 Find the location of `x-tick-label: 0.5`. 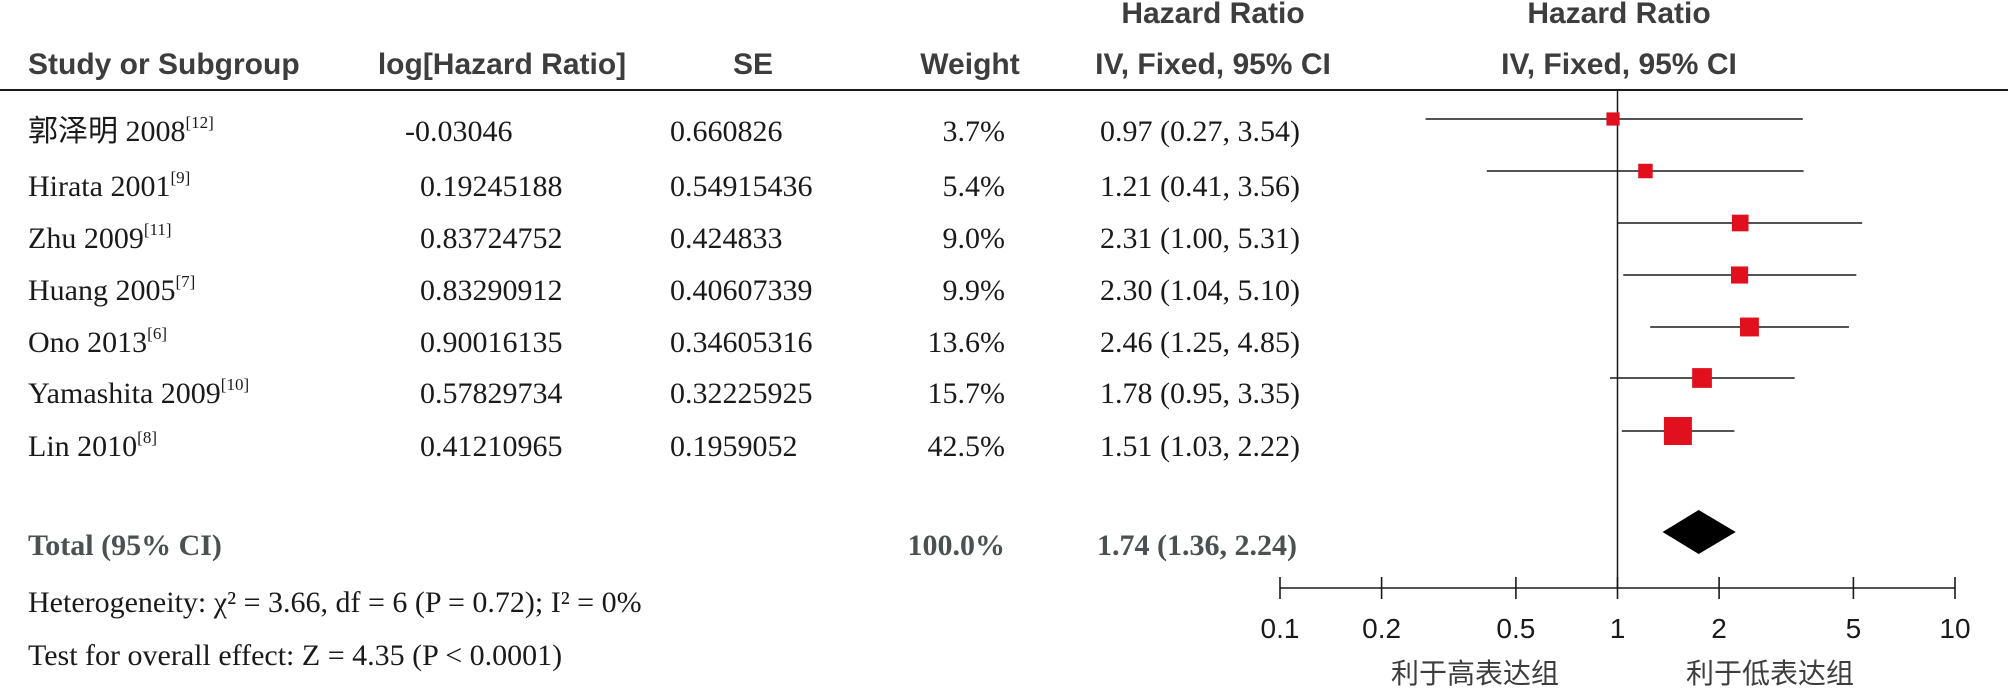

x-tick-label: 0.5 is located at coordinates (1515, 628).